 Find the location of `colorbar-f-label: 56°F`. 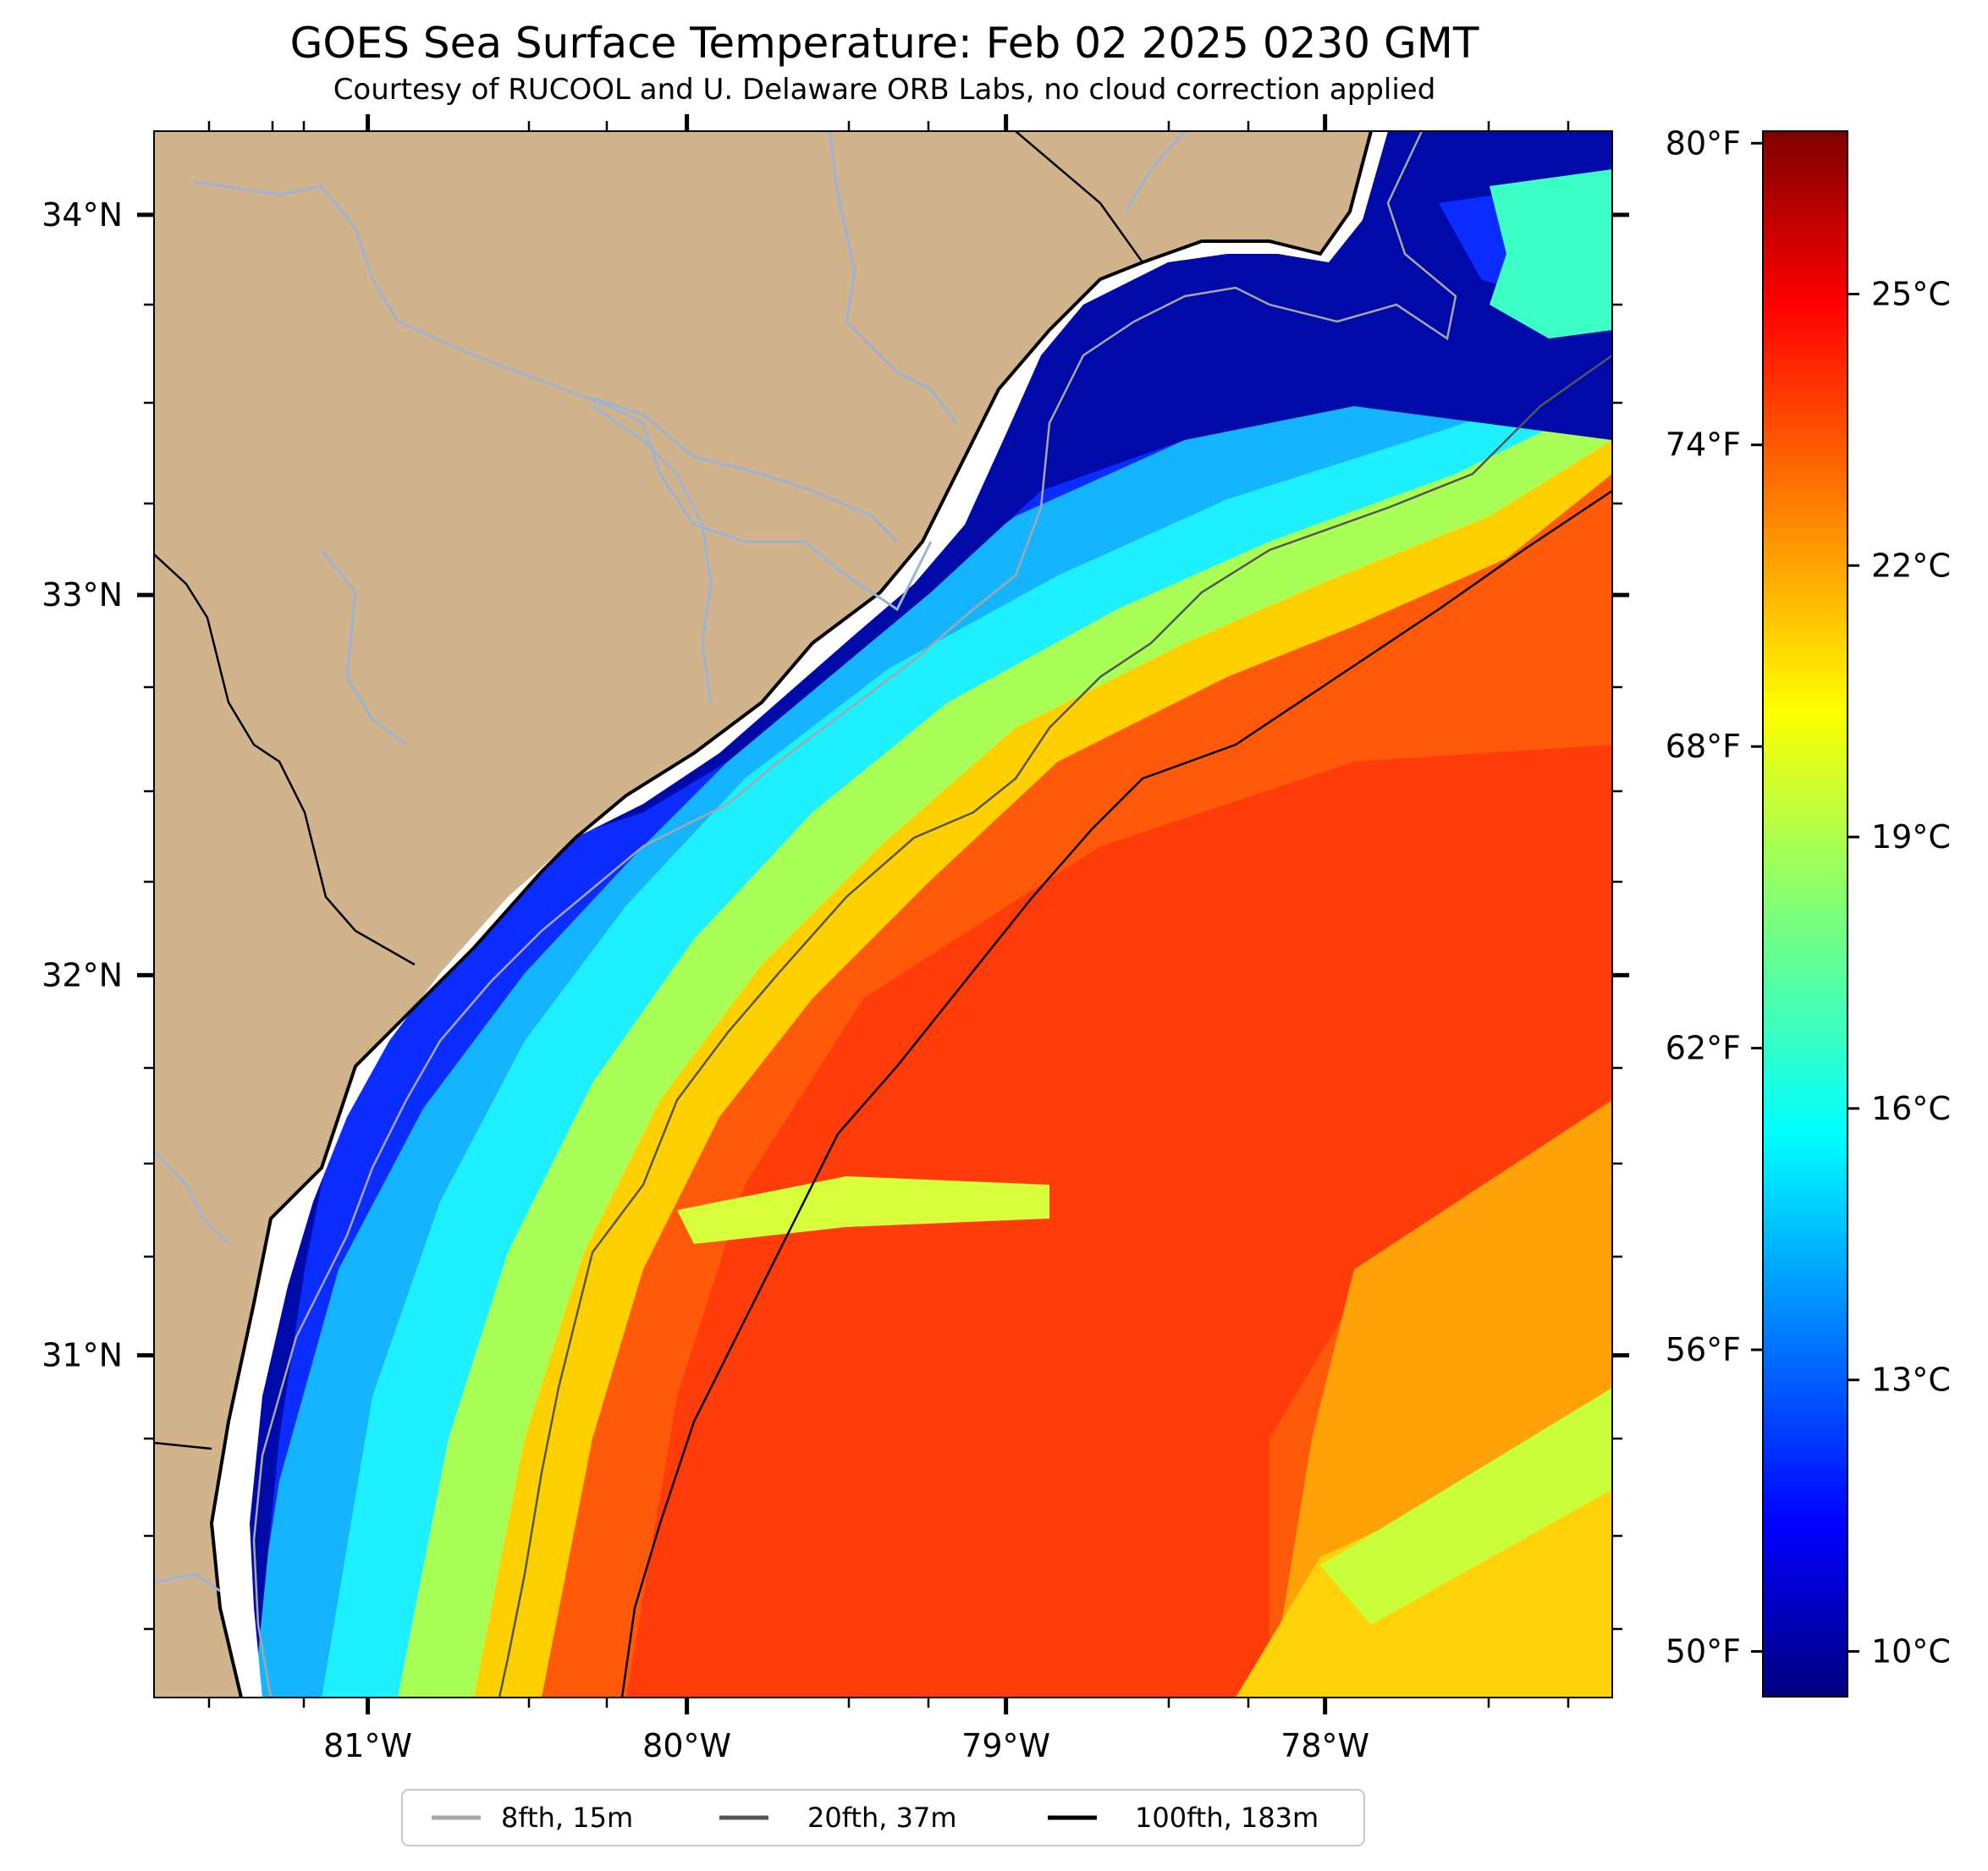

colorbar-f-label: 56°F is located at coordinates (1703, 1350).